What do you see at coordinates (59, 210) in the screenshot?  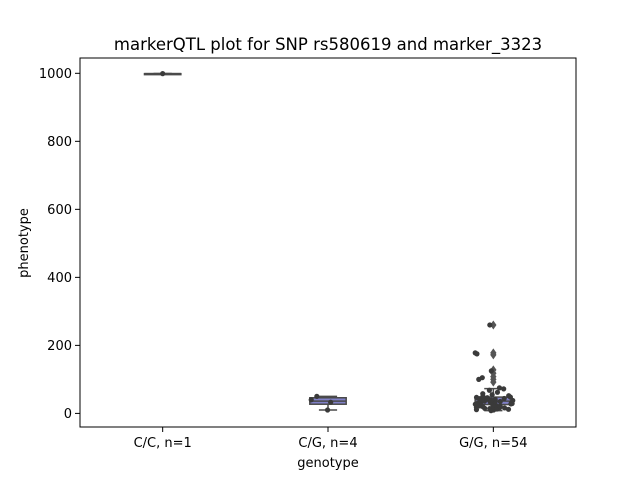 I see `y-tick-label: 600` at bounding box center [59, 210].